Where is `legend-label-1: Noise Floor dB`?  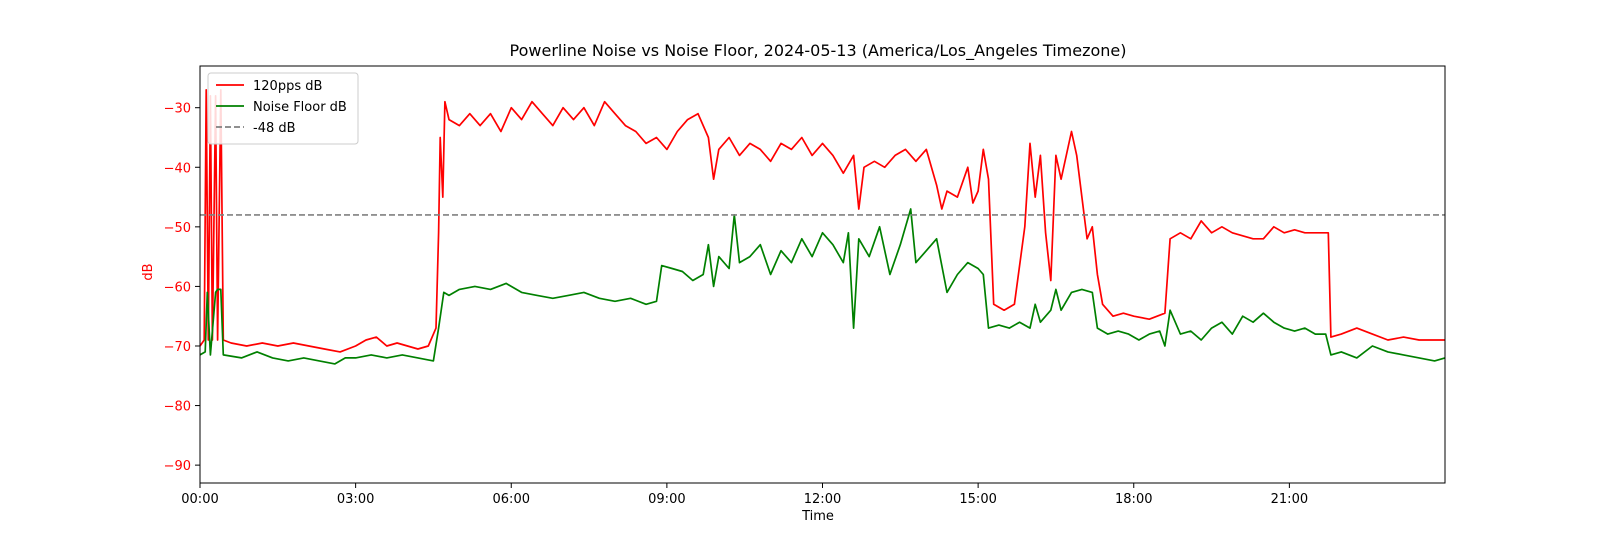
legend-label-1: Noise Floor dB is located at coordinates (300, 107).